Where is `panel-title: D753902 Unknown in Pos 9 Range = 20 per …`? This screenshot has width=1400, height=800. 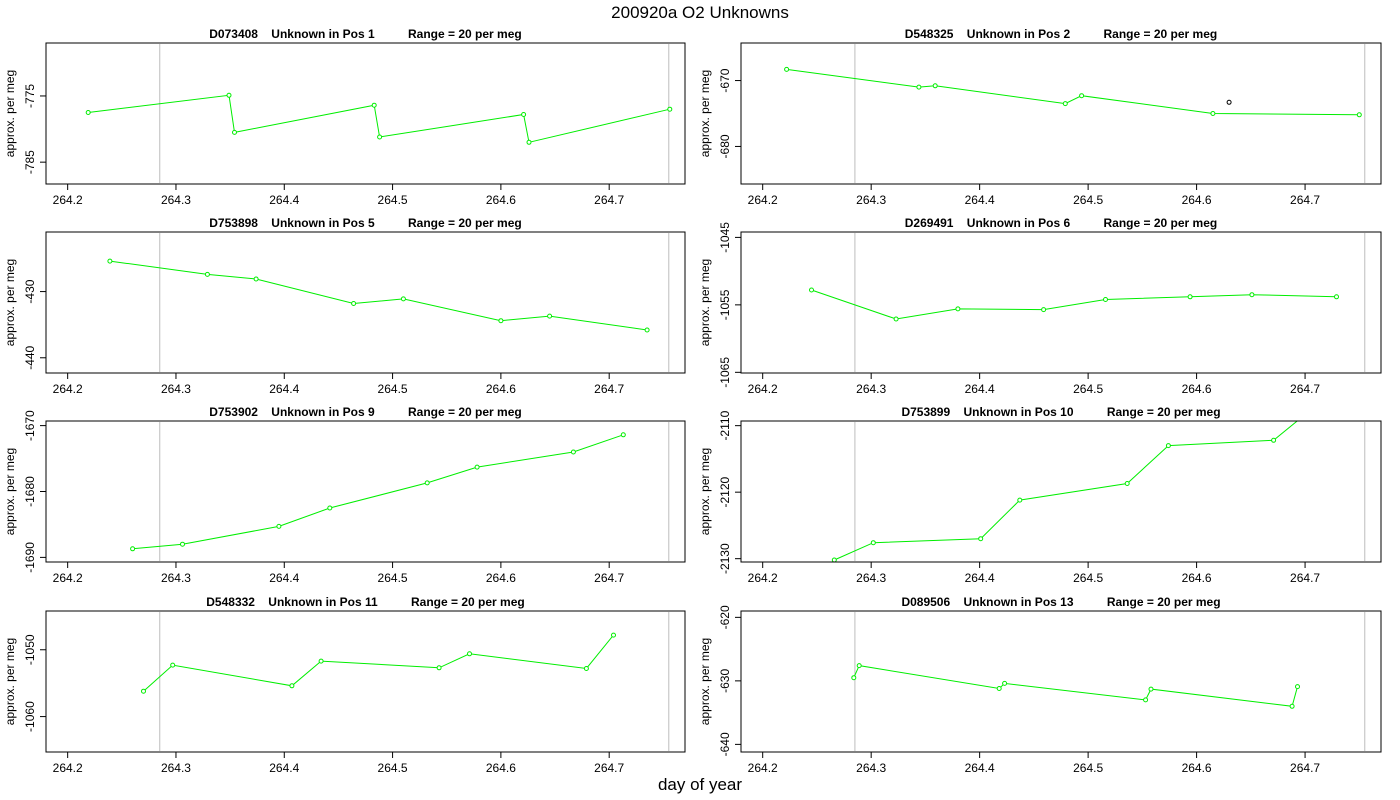
panel-title: D753902 Unknown in Pos 9 Range = 20 per … is located at coordinates (365, 412).